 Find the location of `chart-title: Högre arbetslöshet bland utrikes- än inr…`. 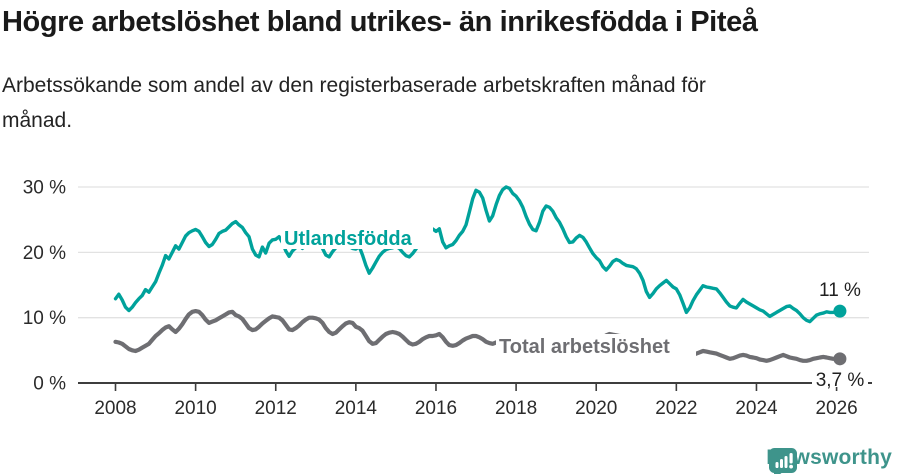

chart-title: Högre arbetslöshet bland utrikes- än inr… is located at coordinates (380, 22).